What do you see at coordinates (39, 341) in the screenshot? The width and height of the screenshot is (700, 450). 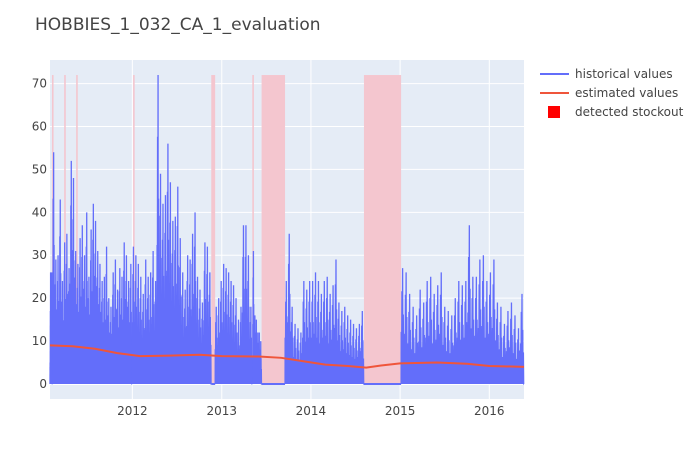 I see `y-tick-label-10: 10` at bounding box center [39, 341].